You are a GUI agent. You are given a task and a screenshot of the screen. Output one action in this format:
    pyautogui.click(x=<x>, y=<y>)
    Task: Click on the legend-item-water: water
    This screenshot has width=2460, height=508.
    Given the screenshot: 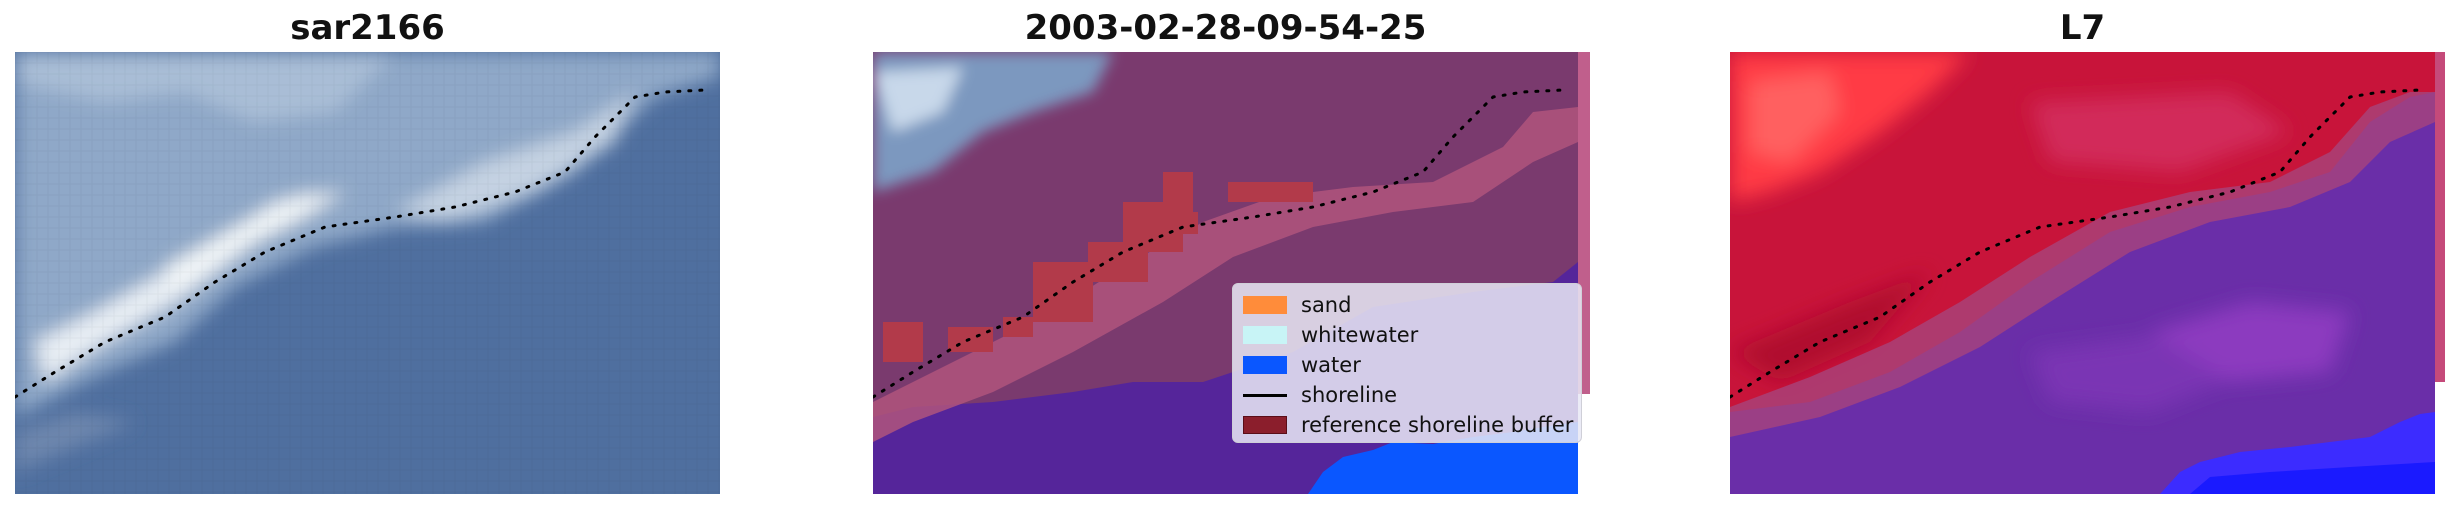 What is the action you would take?
    pyautogui.click(x=1407, y=365)
    